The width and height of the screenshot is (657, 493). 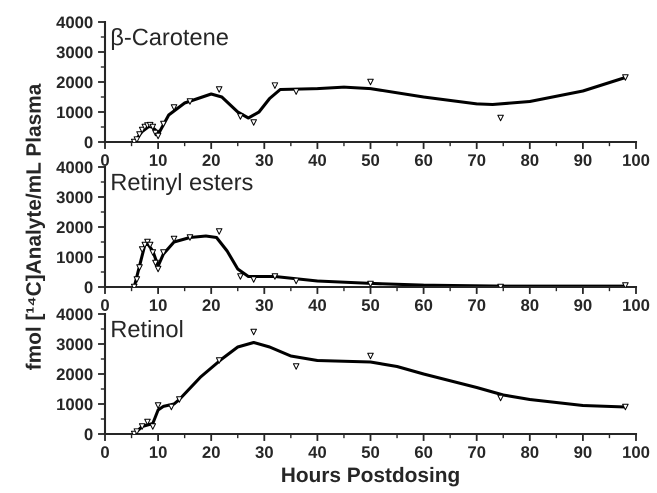 What do you see at coordinates (182, 184) in the screenshot?
I see `annotation: Retinyl esters` at bounding box center [182, 184].